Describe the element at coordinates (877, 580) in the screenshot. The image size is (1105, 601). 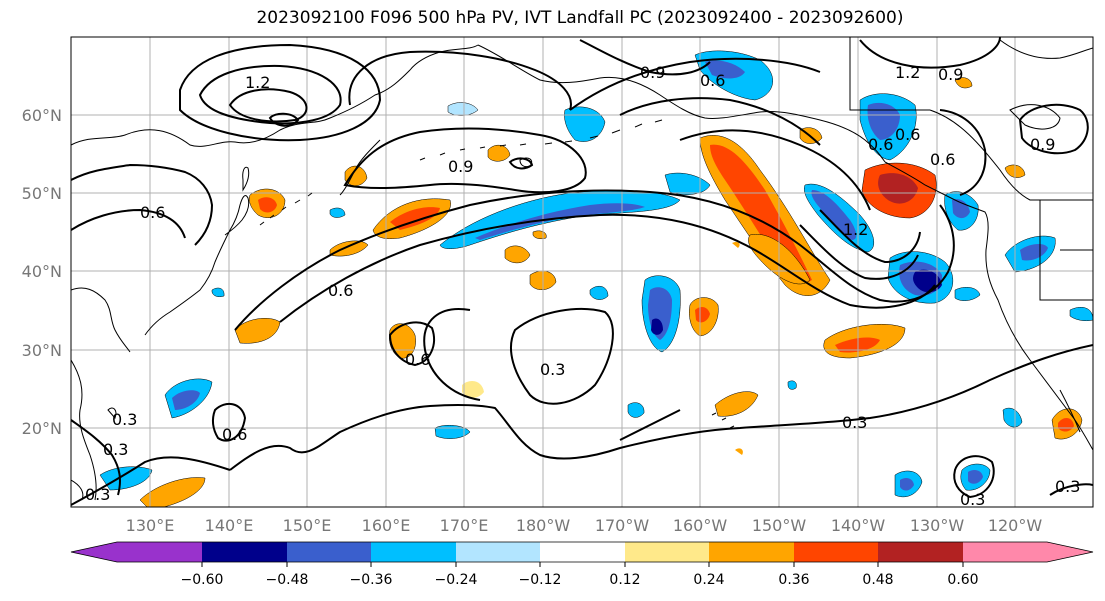
I see `colorbar-label: 0.48` at that location.